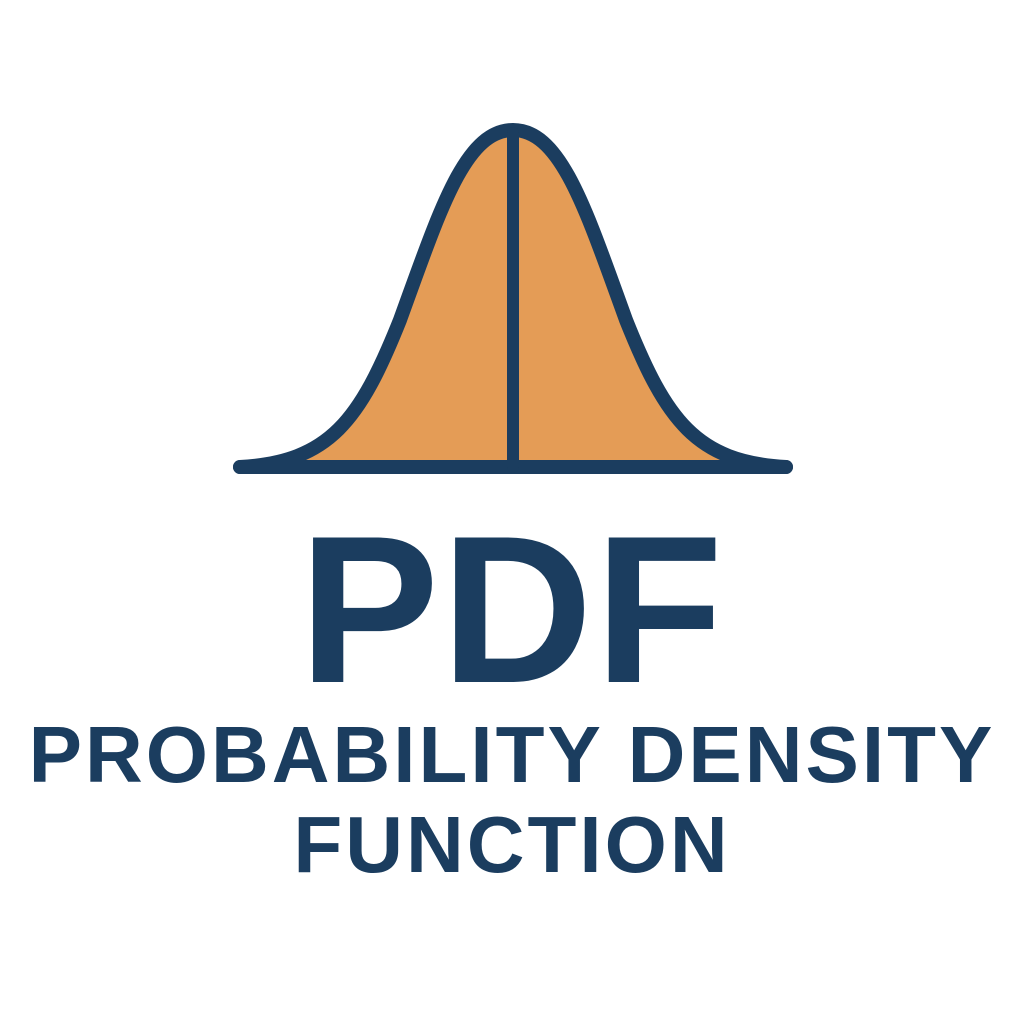  Describe the element at coordinates (512, 844) in the screenshot. I see `logo-full-name-line2: FUNCTION` at that location.